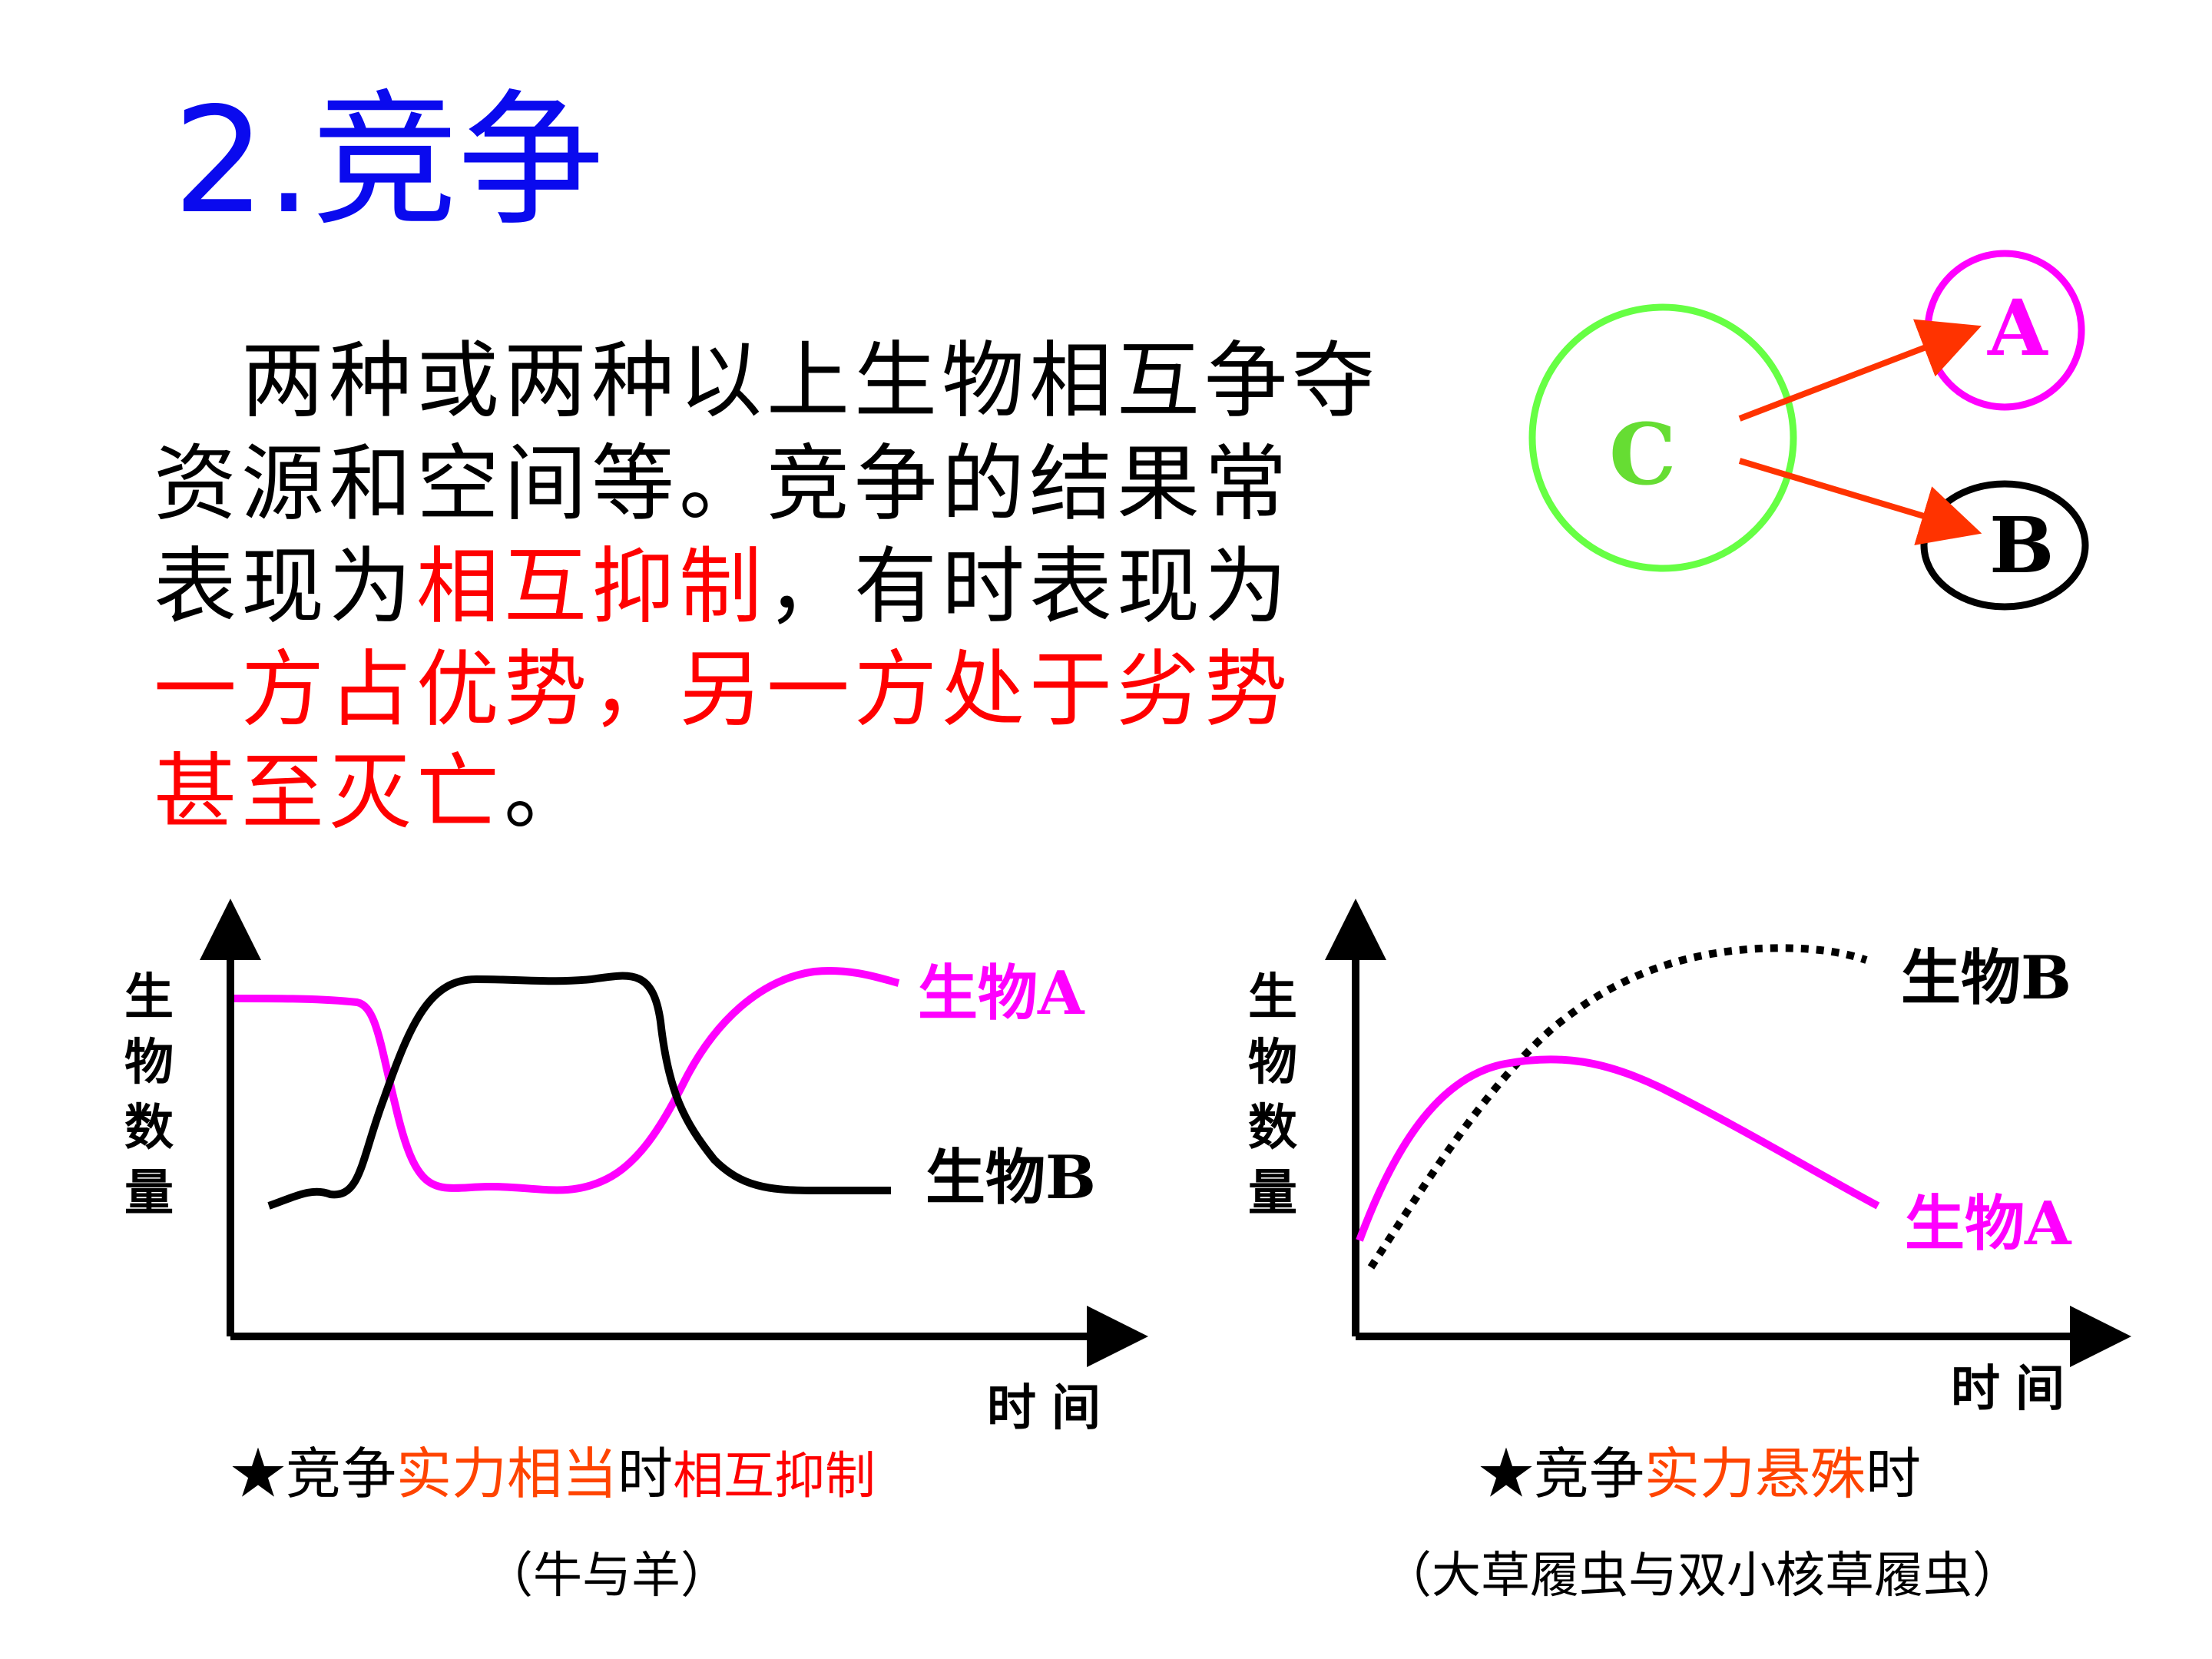 The width and height of the screenshot is (2212, 1659). What do you see at coordinates (329, 793) in the screenshot?
I see `emphasis-text: 甚至灭亡` at bounding box center [329, 793].